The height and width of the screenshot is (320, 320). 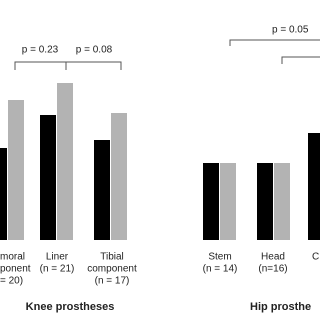 I want to click on x-tick-label: Tibial, so click(x=112, y=257).